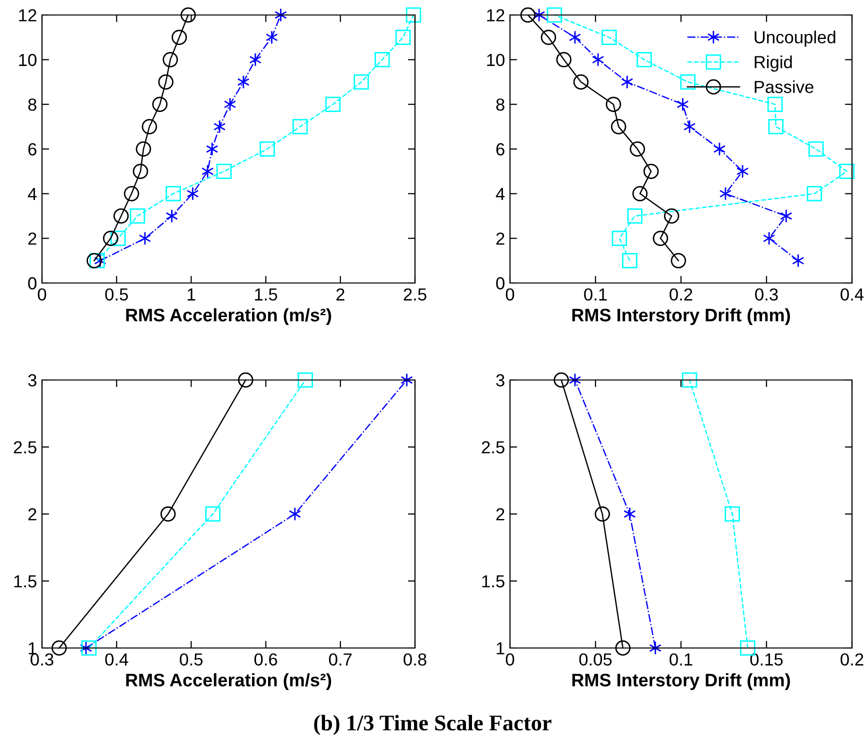 The height and width of the screenshot is (746, 865). Describe the element at coordinates (25, 581) in the screenshot. I see `y-tick-label: 1.5` at that location.